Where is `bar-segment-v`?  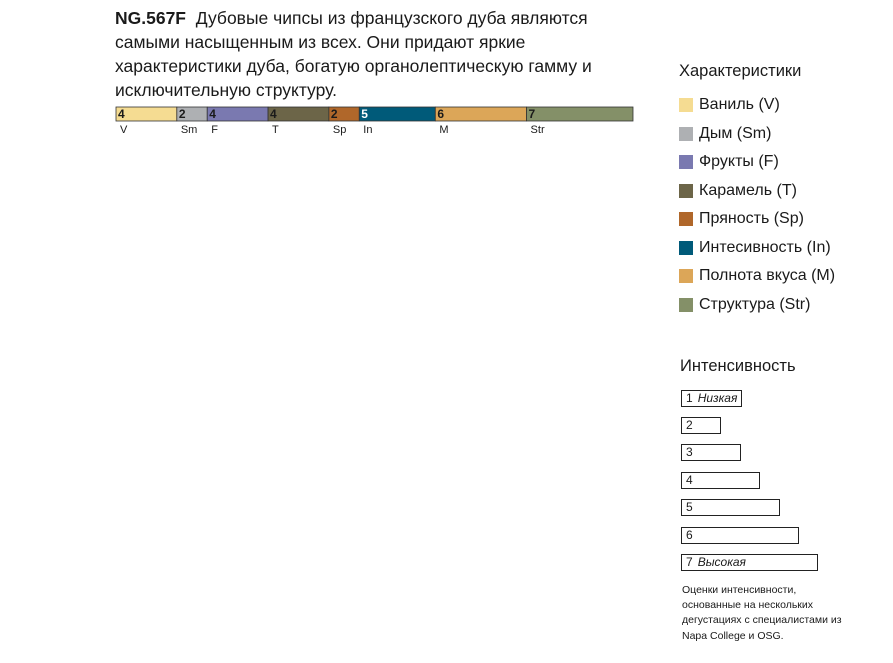
bar-segment-v is located at coordinates (146, 114).